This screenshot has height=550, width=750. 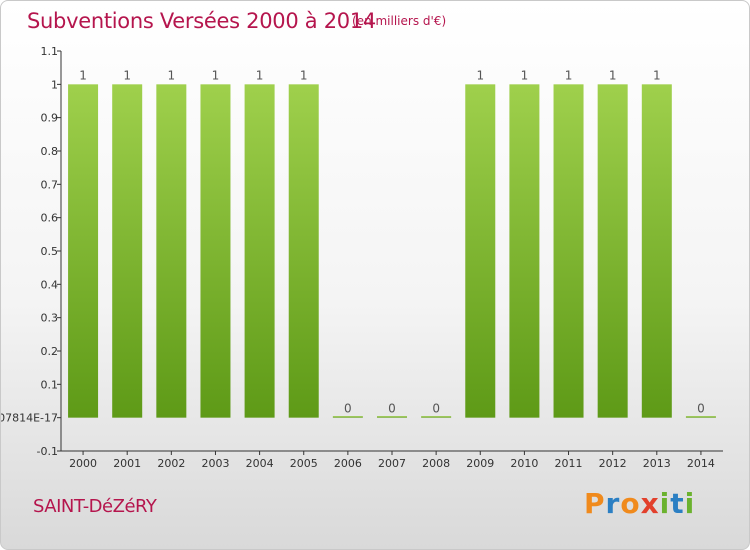 I want to click on x-tick-label: 2009, so click(x=480, y=463).